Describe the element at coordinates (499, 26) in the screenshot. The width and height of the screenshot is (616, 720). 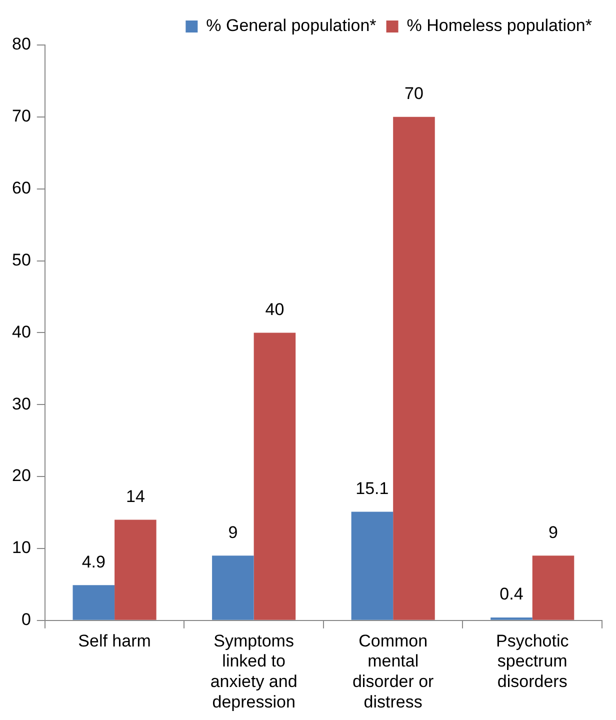
I see `legend-label: % Homeless population*` at that location.